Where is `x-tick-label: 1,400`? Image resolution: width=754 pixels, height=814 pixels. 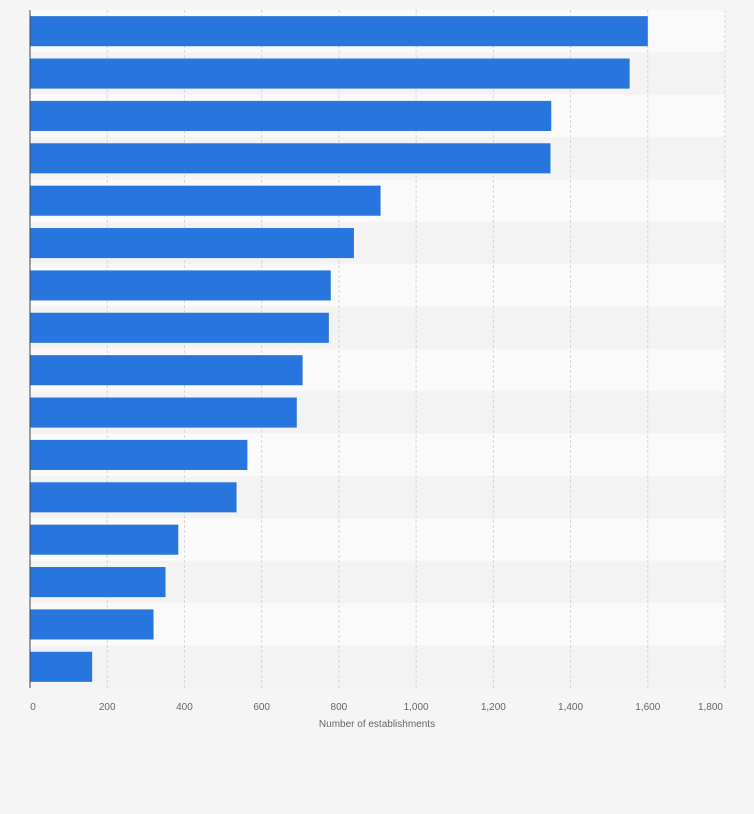
x-tick-label: 1,400 is located at coordinates (570, 707).